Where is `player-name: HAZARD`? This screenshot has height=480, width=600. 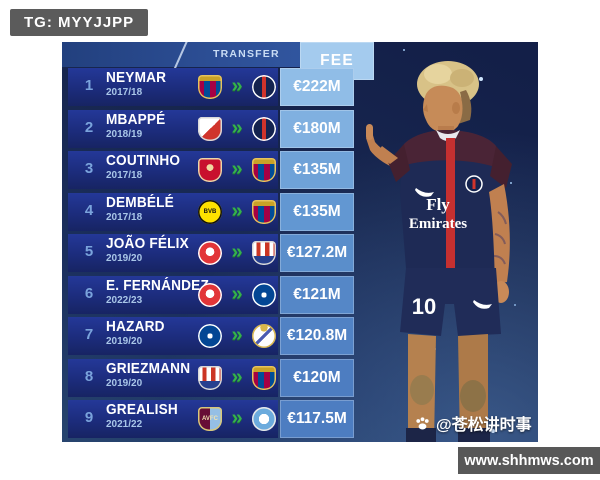 player-name: HAZARD is located at coordinates (135, 327).